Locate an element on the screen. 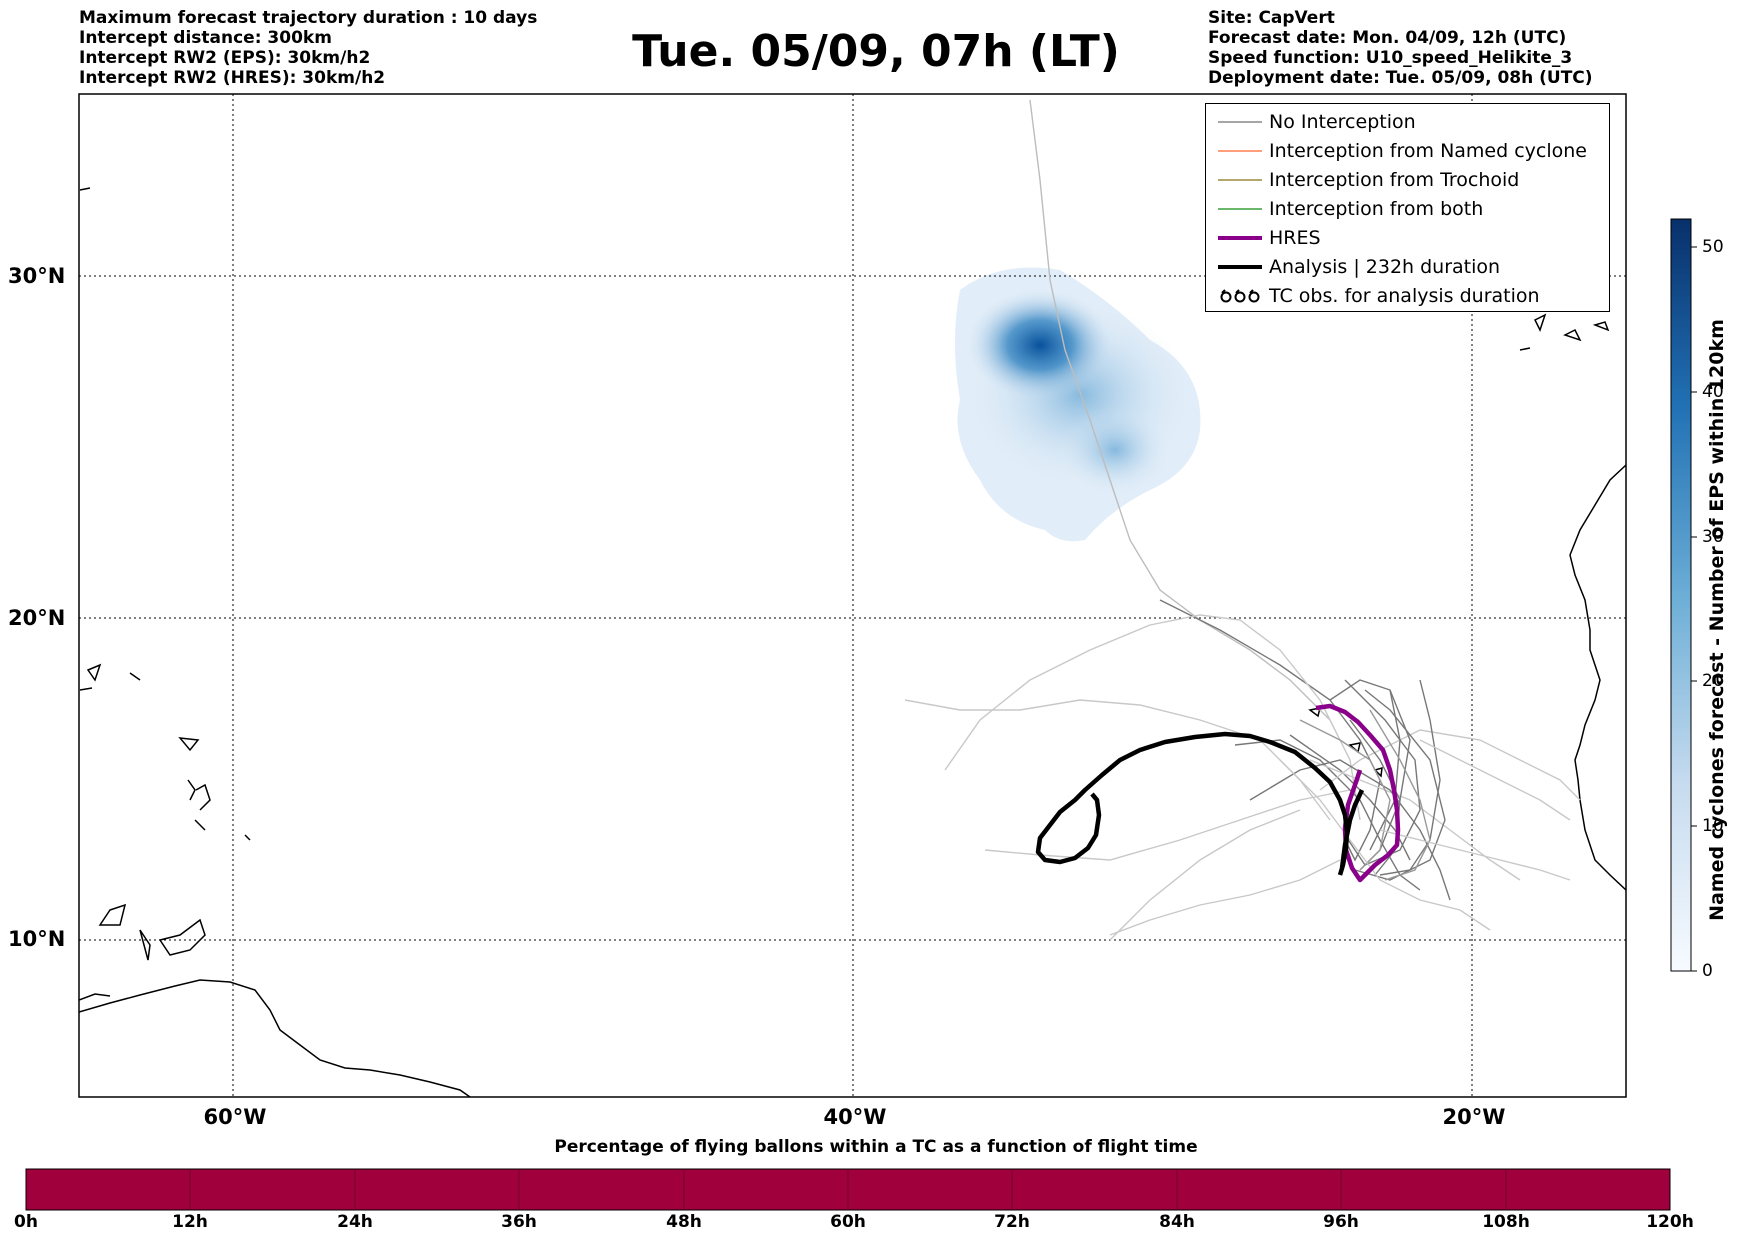 This screenshot has height=1241, width=1752. header-line: Speed function: U10_speed_Helikite_3 is located at coordinates (1390, 58).